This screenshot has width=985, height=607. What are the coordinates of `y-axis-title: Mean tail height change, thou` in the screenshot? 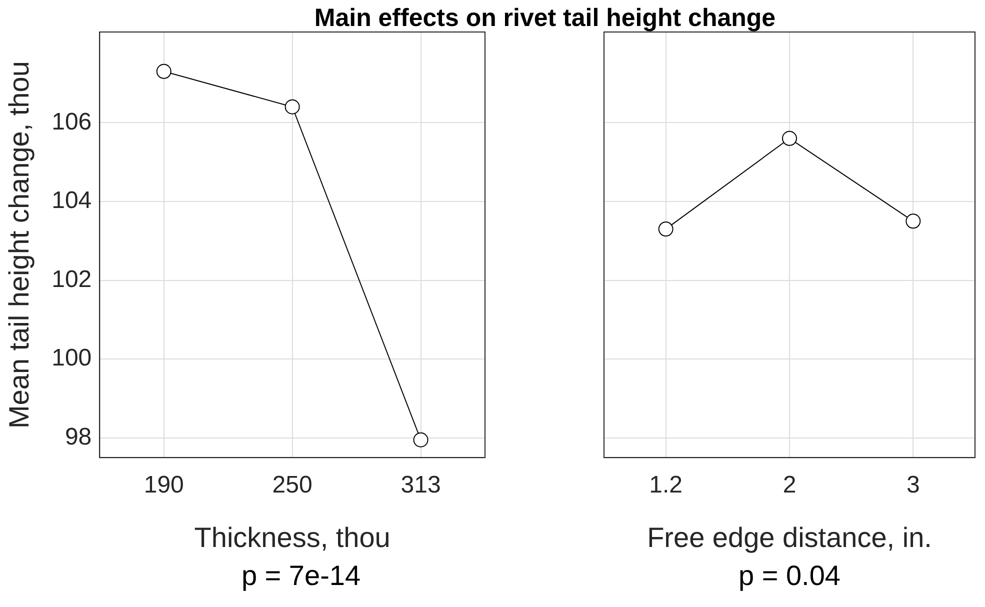 It's located at (19, 244).